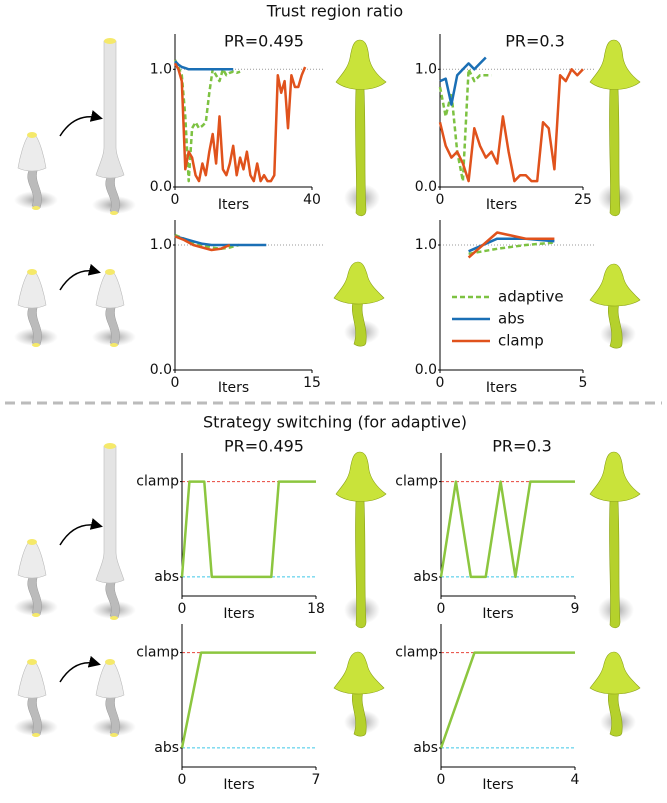  Describe the element at coordinates (583, 200) in the screenshot. I see `x-tick-label: 25` at that location.